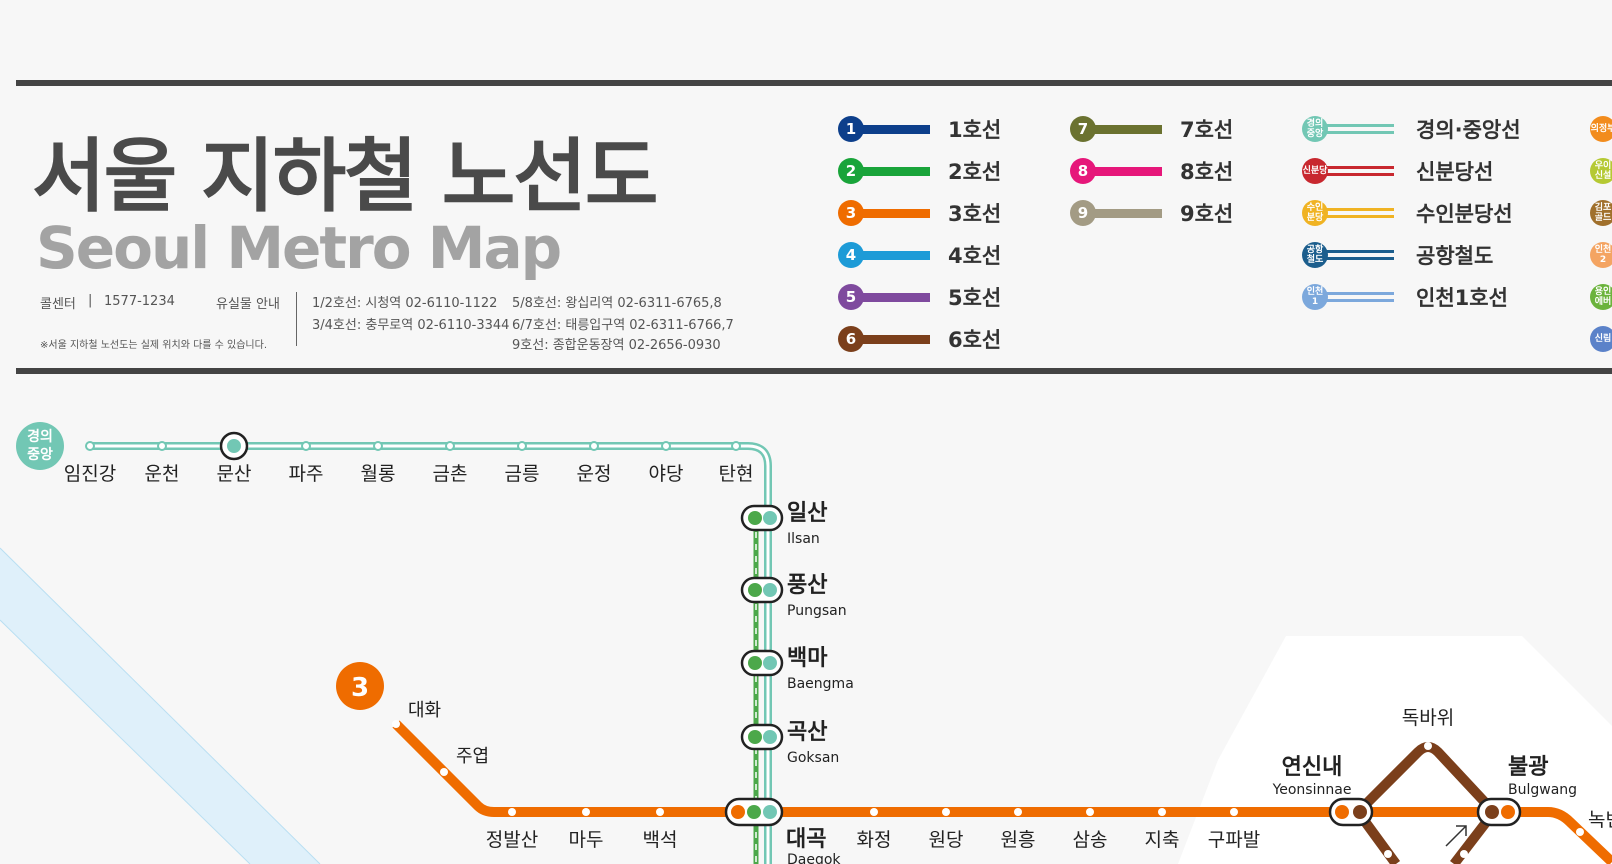  I want to click on legend-badge: 인천 1, so click(1315, 297).